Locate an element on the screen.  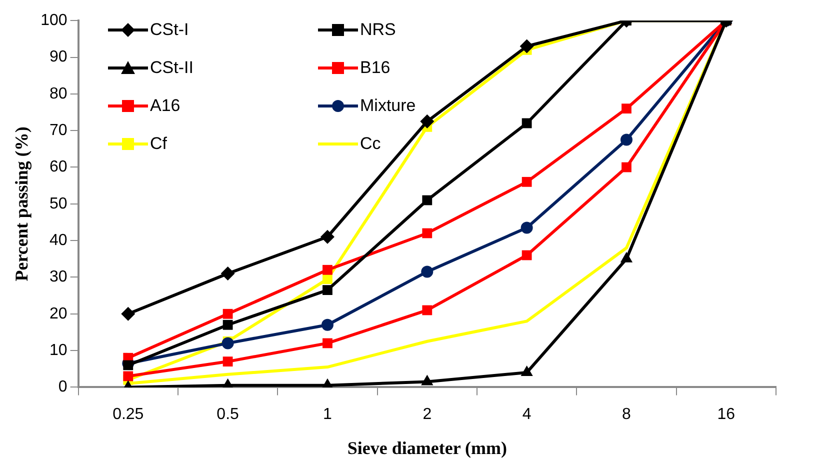
y-tick-label: 100 is located at coordinates (54, 21).